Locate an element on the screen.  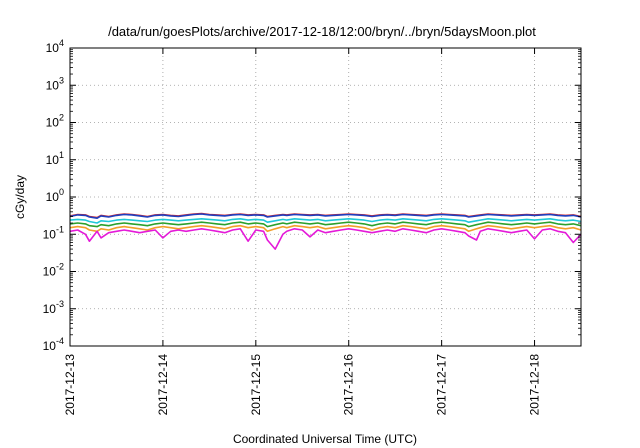
y-tick-label: 10⁻¹ is located at coordinates (53, 232).